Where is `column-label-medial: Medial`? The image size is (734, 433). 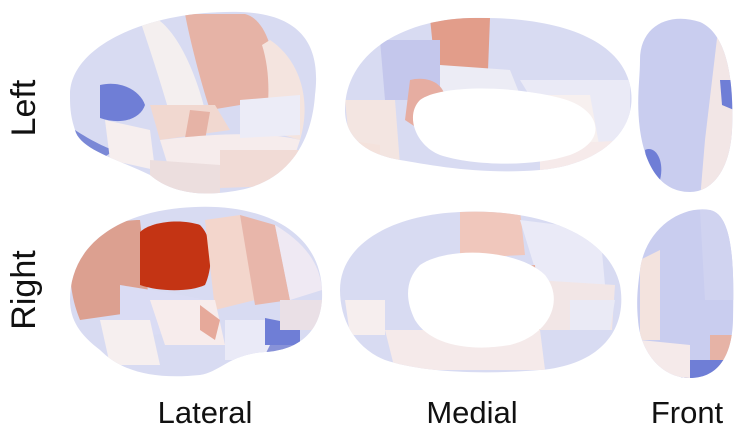
column-label-medial: Medial is located at coordinates (472, 412).